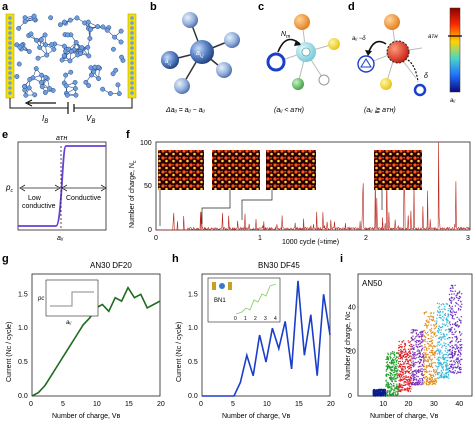  Describe the element at coordinates (310, 242) in the screenshot. I see `panel-f-xlabel: 1000 cycle (≈time)` at that location.